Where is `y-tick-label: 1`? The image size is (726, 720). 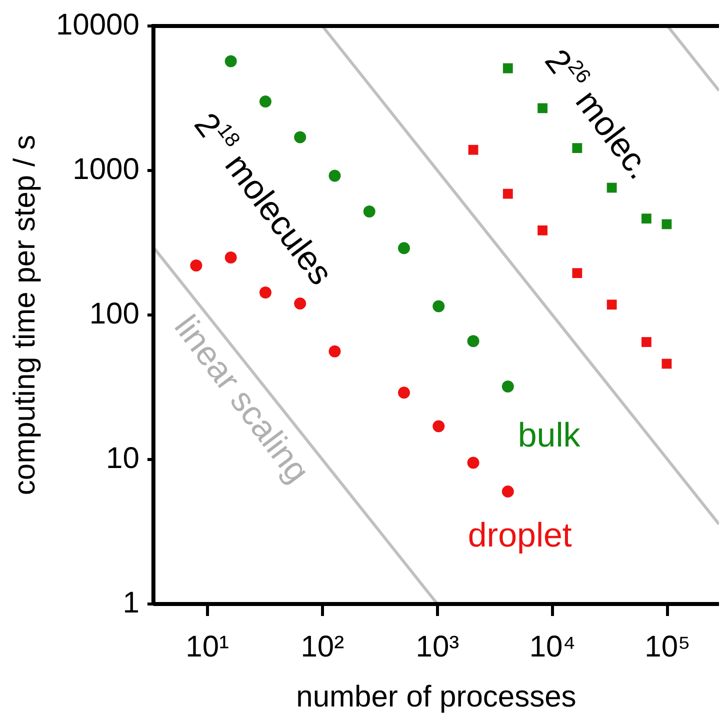
y-tick-label: 1 is located at coordinates (131, 603).